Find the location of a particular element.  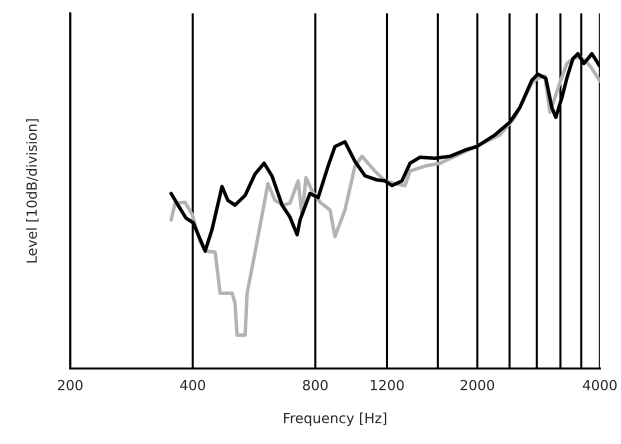

x-tick-label: 800 is located at coordinates (315, 385).